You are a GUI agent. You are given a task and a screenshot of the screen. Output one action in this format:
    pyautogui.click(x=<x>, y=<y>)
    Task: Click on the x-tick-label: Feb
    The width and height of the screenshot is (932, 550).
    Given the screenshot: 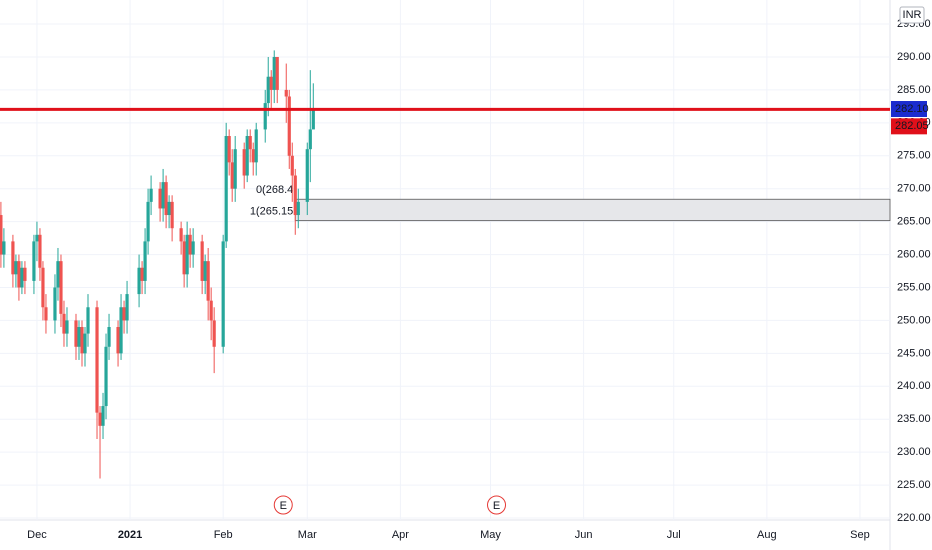 What is the action you would take?
    pyautogui.click(x=223, y=535)
    